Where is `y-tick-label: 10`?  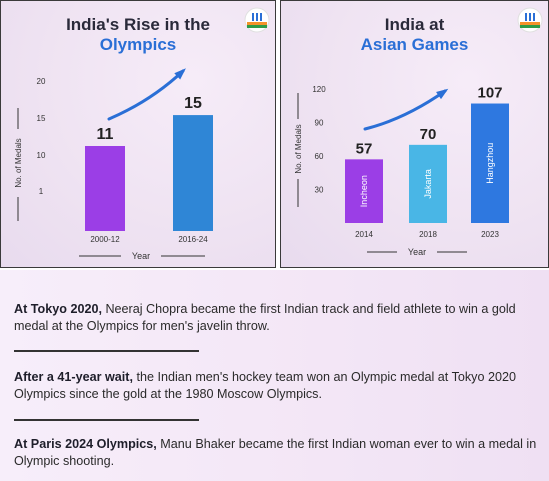
y-tick-label: 10 is located at coordinates (41, 155).